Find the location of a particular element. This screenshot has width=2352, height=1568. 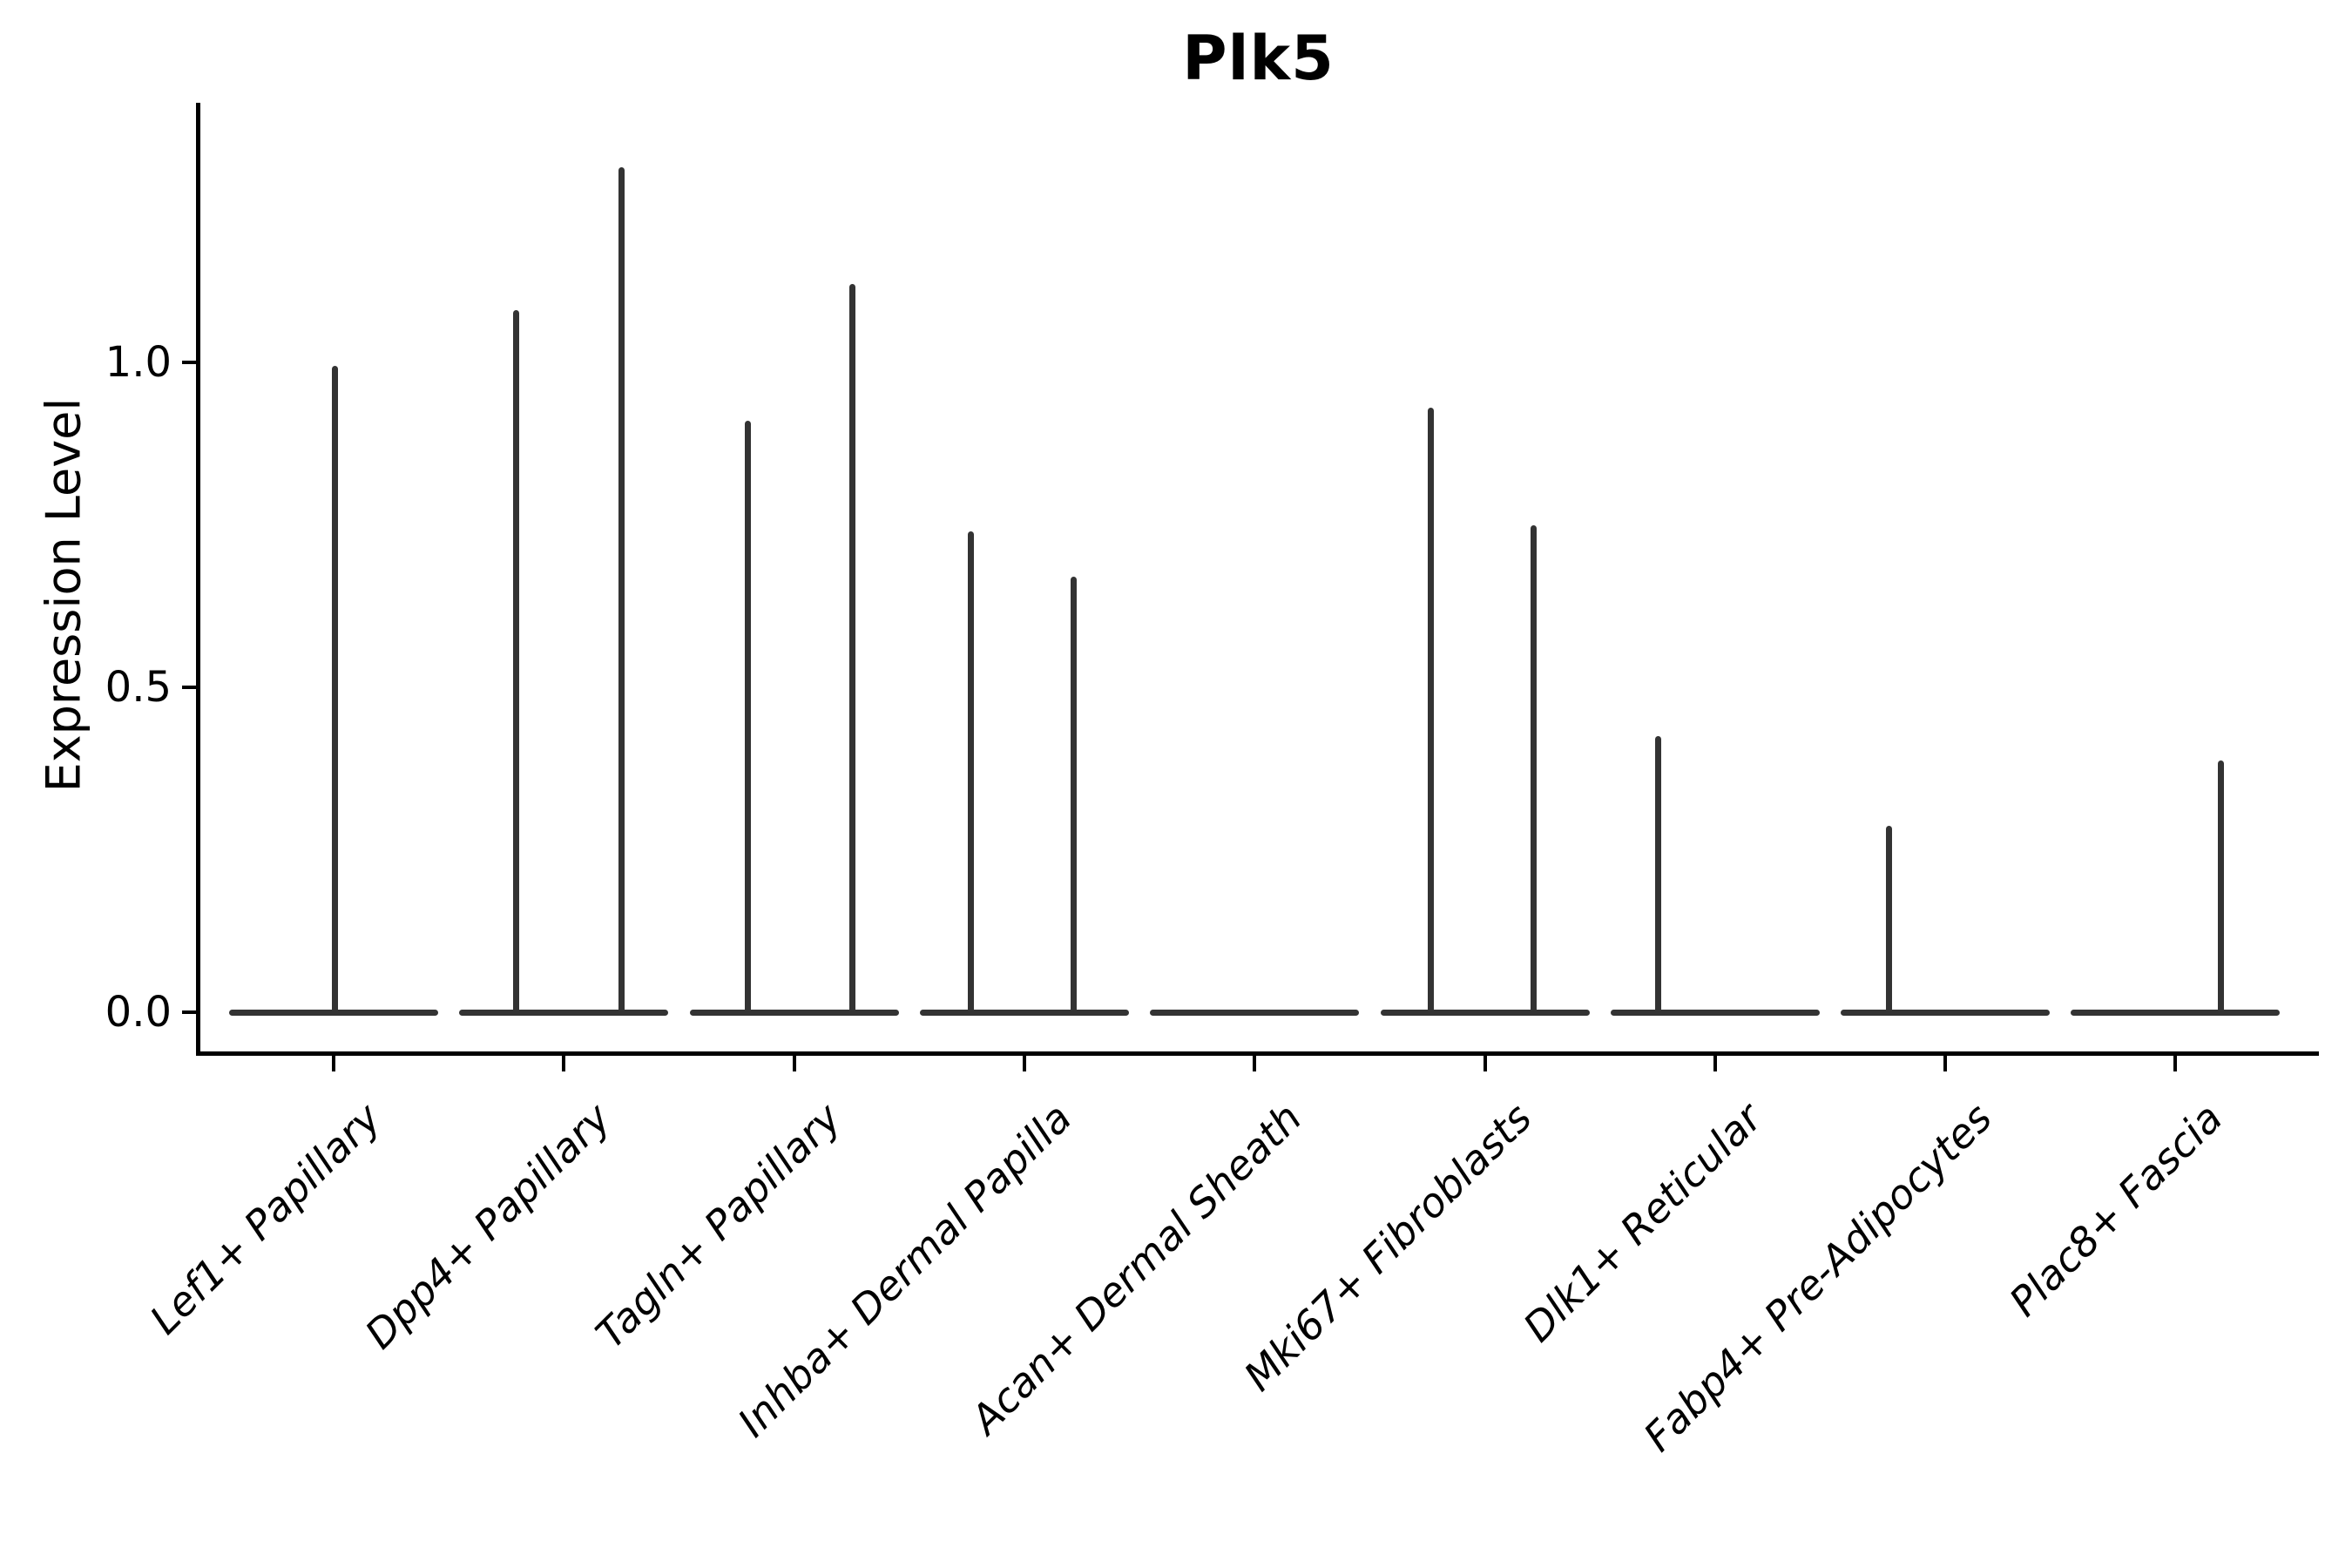

x-tick-label: Lef1+ Papillary is located at coordinates (265, 1218).